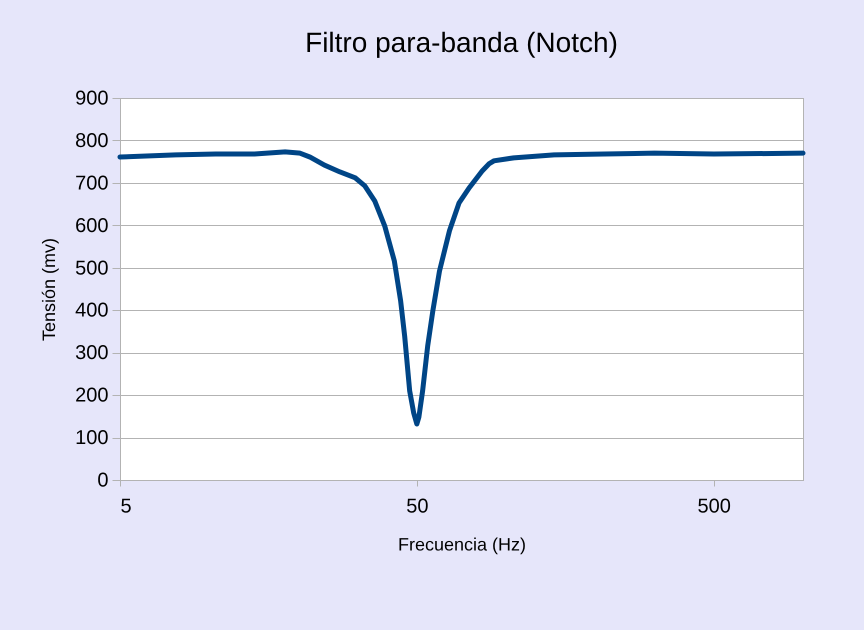  Describe the element at coordinates (91, 99) in the screenshot. I see `y-tick-label: 900` at that location.